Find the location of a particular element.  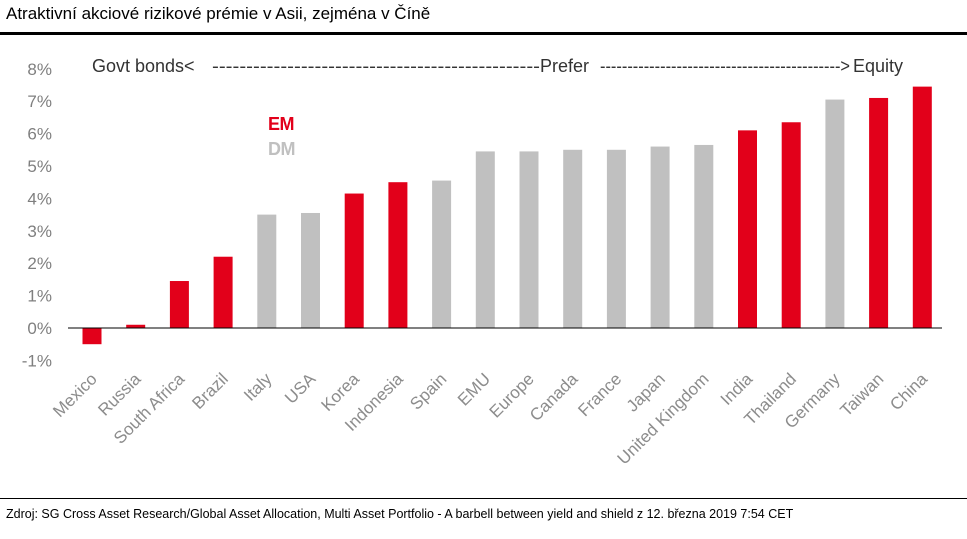

y-tick-label: -1% is located at coordinates (37, 360).